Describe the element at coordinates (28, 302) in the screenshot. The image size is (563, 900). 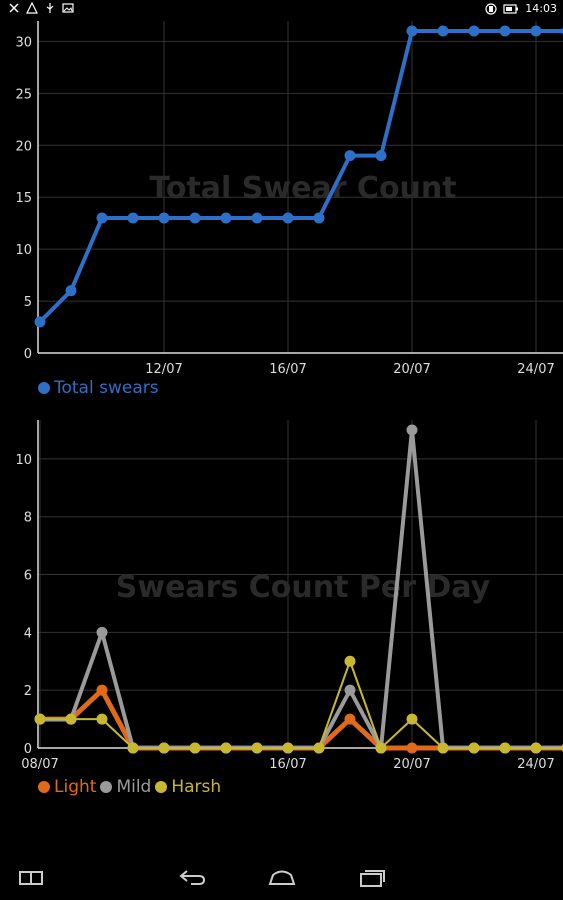
I see `y-tick-label: 5` at that location.